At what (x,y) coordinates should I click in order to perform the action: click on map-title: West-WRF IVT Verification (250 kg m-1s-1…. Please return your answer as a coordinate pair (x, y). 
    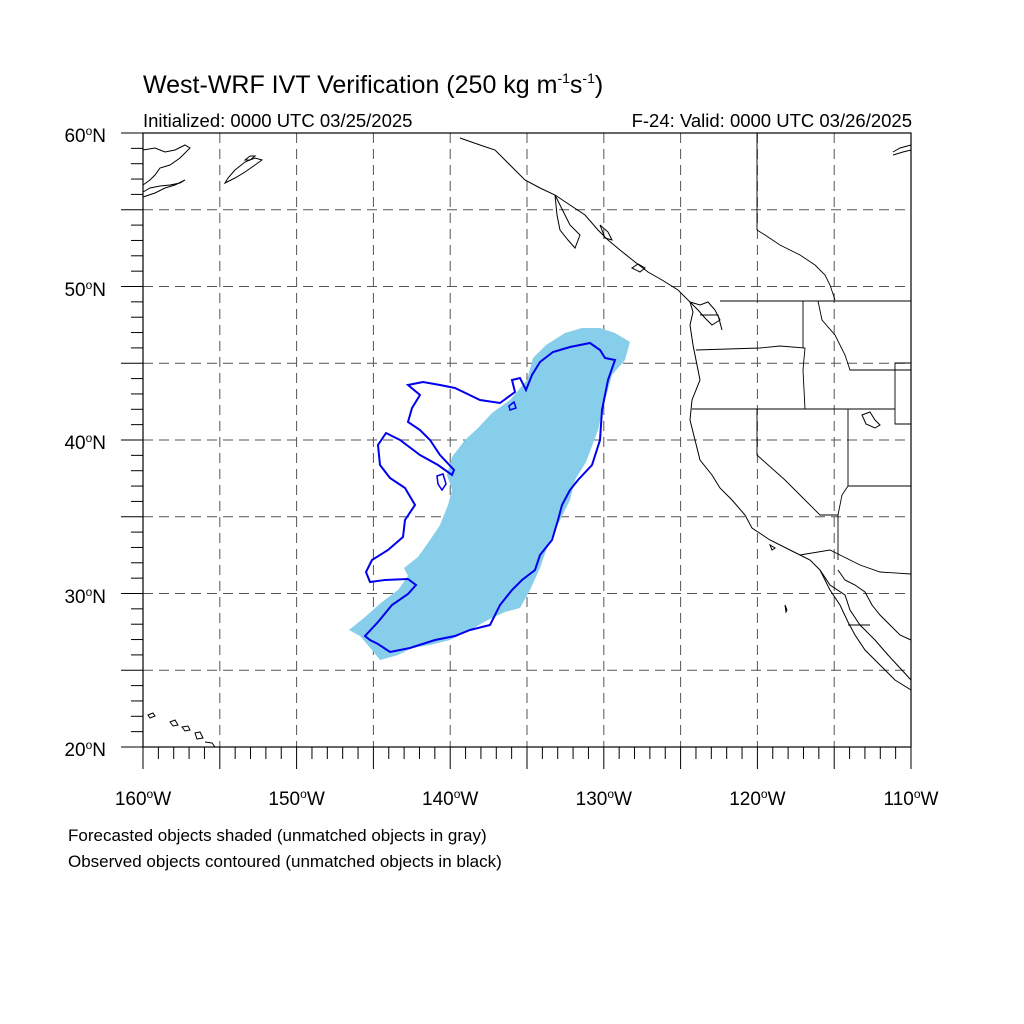
    Looking at the image, I should click on (373, 84).